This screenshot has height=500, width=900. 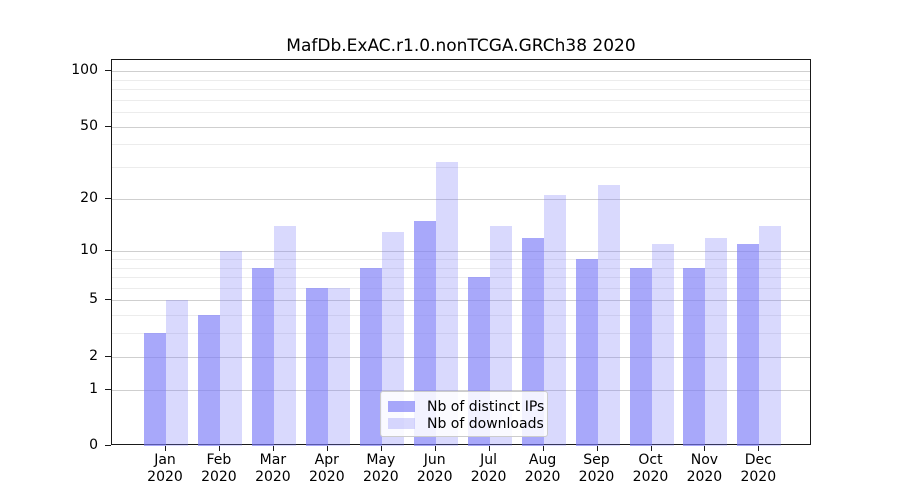 I want to click on y-axis-tick-label: 100, so click(x=84, y=70).